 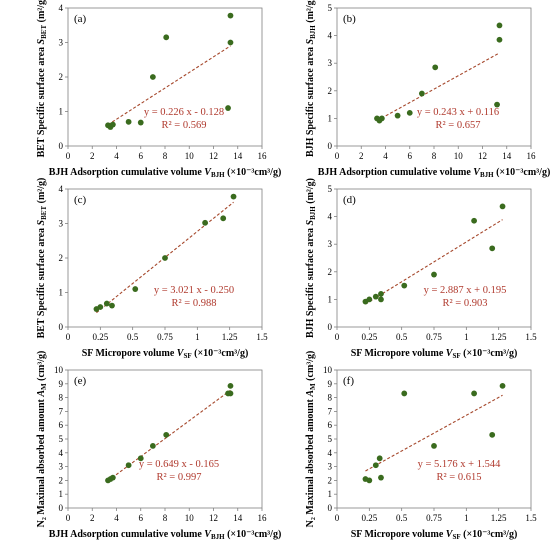 What do you see at coordinates (465, 303) in the screenshot?
I see `r-squared: R² = 0.903` at bounding box center [465, 303].